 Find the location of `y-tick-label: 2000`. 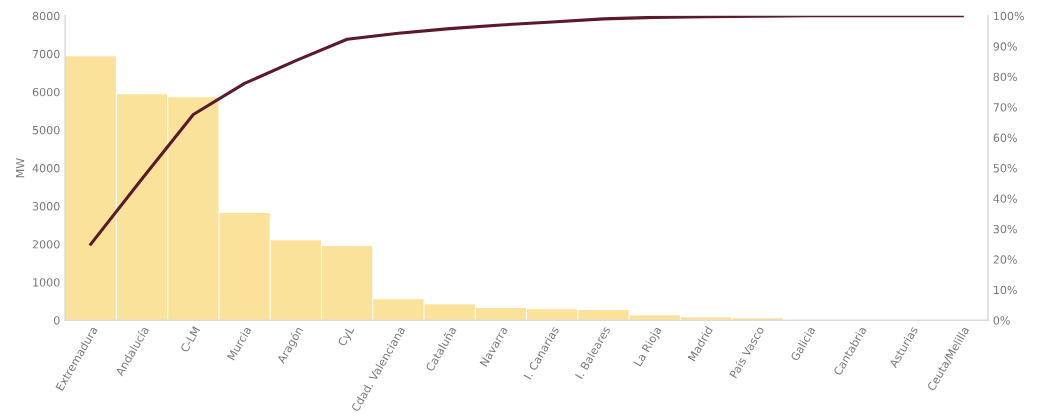

y-tick-label: 2000 is located at coordinates (46, 244).